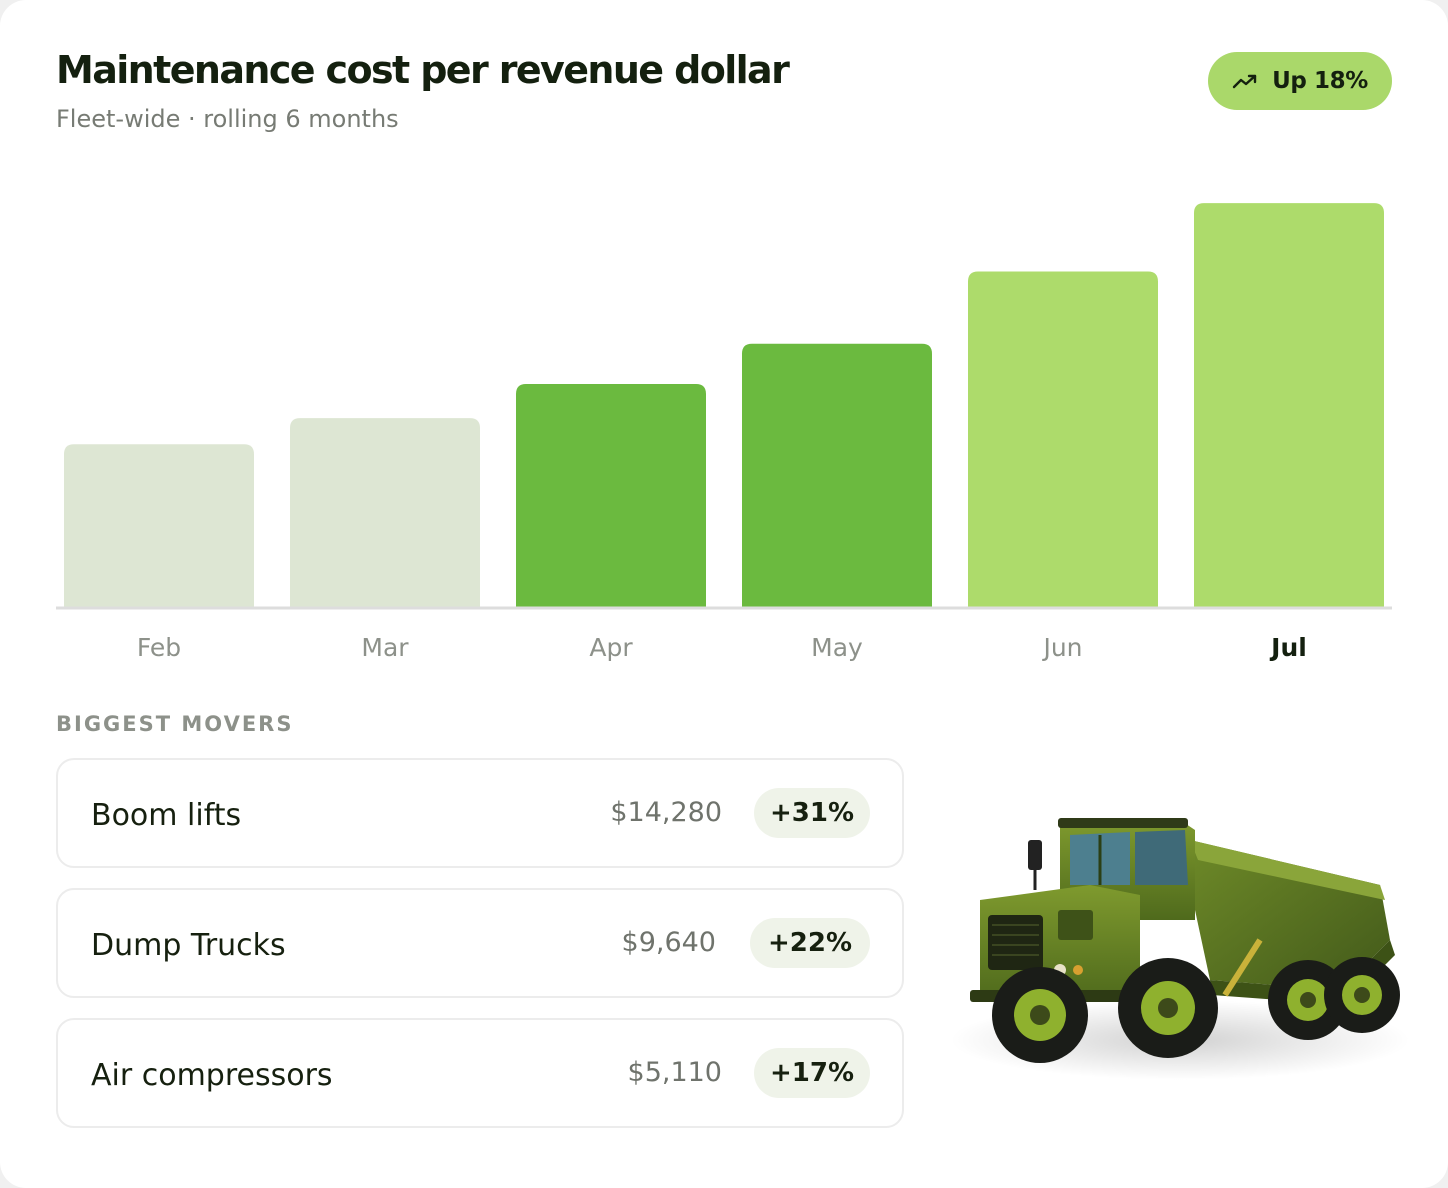 The height and width of the screenshot is (1188, 1448). Describe the element at coordinates (159, 647) in the screenshot. I see `x-tick-label-feb: Feb` at that location.